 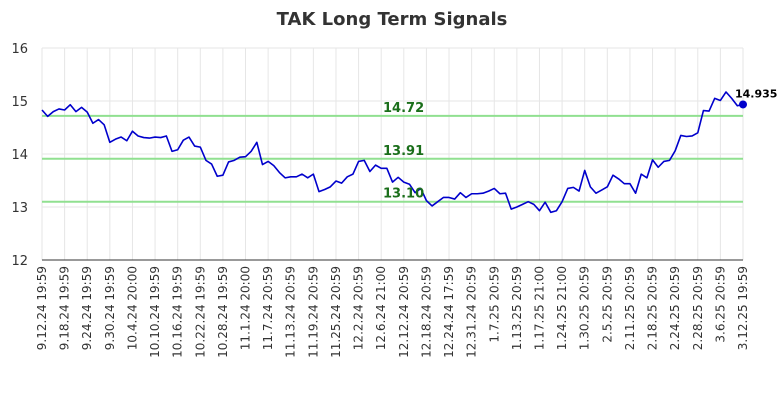 What do you see at coordinates (65, 308) in the screenshot?
I see `x-tick-label: 9.18.24 19:59` at bounding box center [65, 308].